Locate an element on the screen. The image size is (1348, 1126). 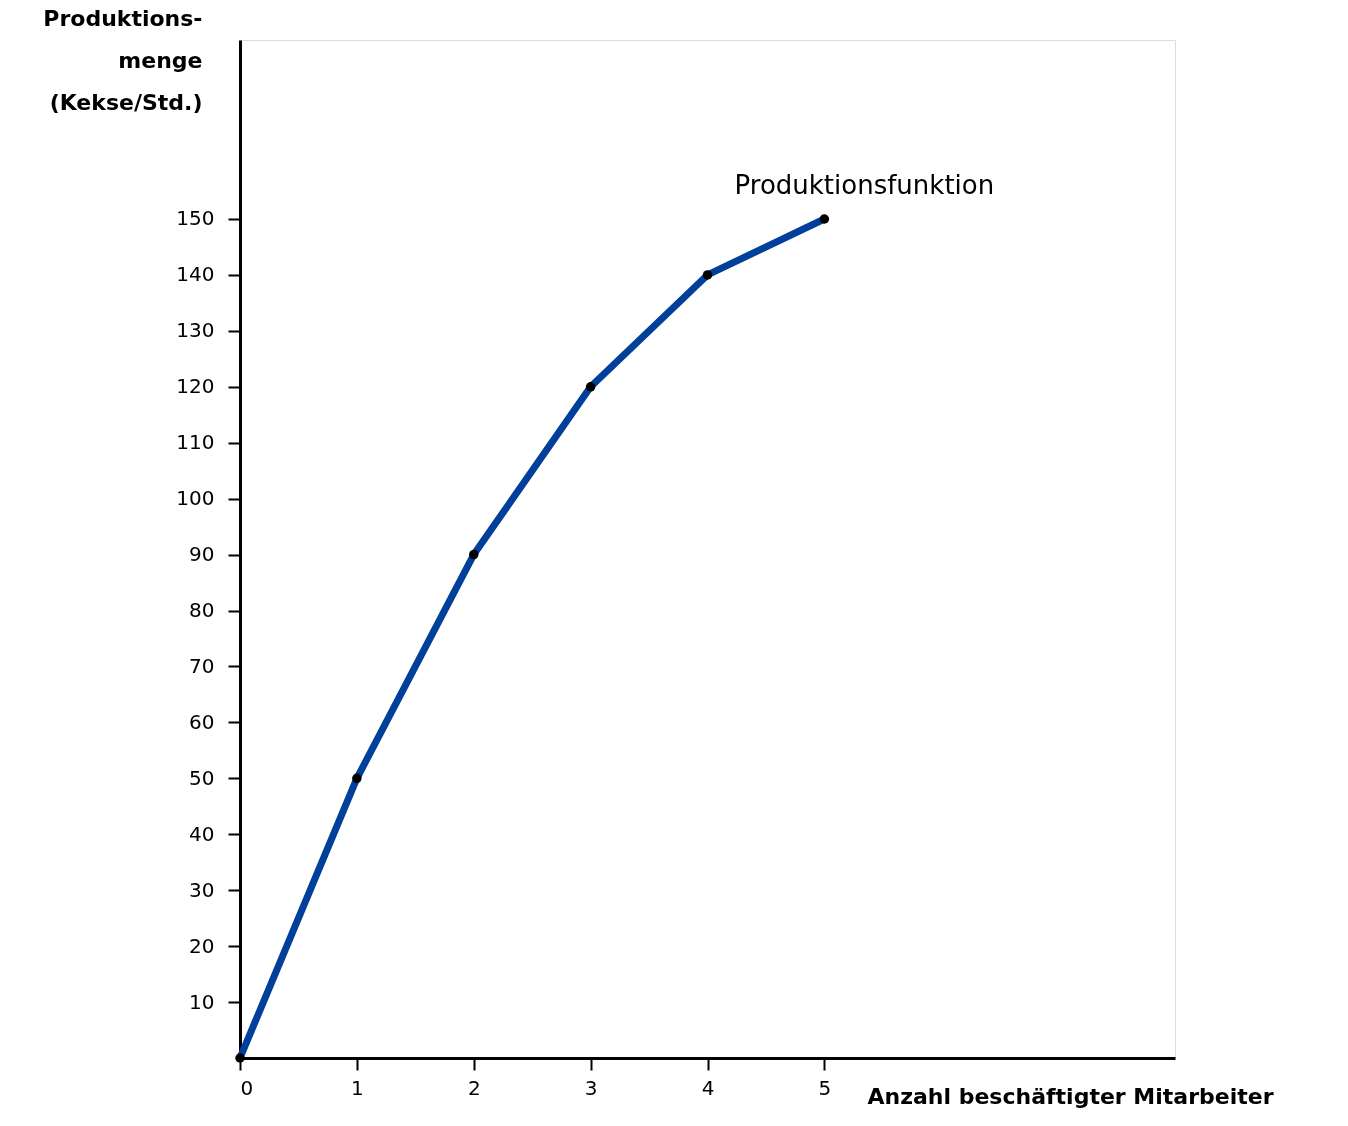
y-tick-label: 110 is located at coordinates (195, 442).